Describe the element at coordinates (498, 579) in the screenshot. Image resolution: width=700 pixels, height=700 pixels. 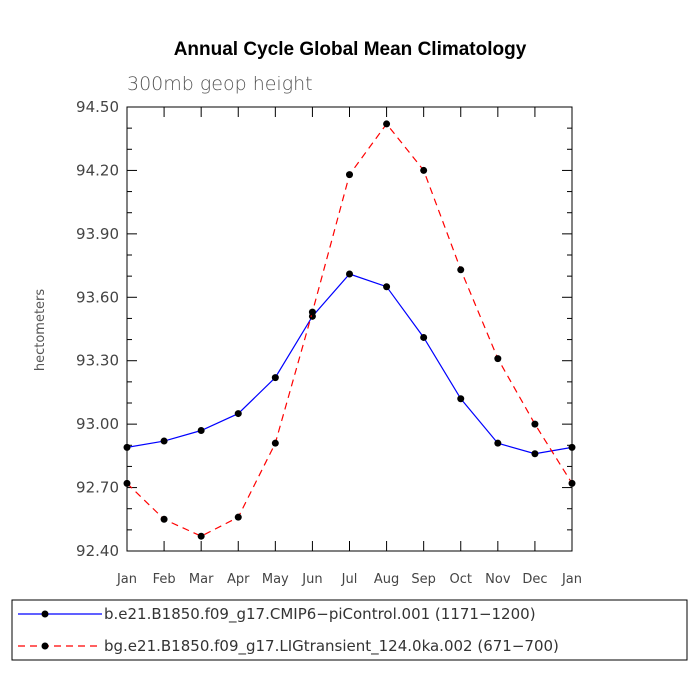
I see `x-tick-label: Nov` at that location.